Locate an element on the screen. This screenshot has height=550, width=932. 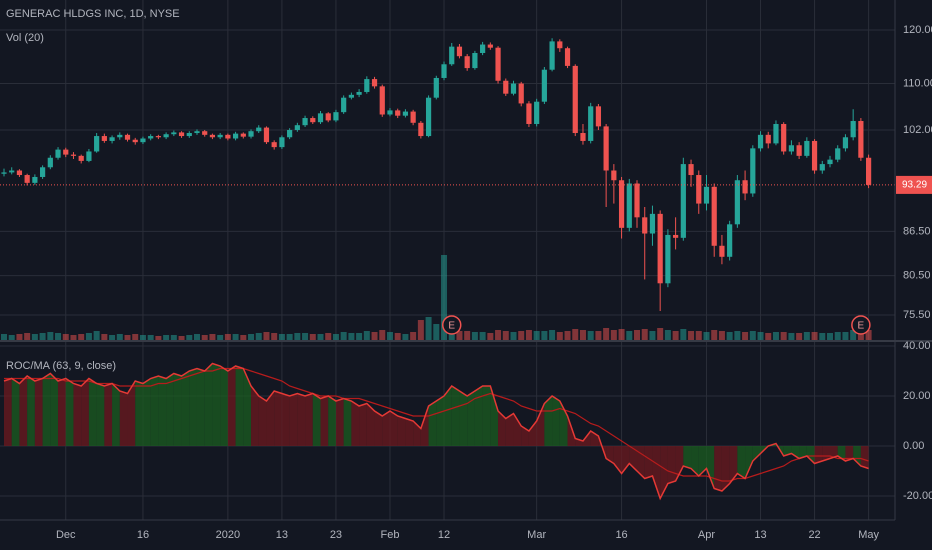
x-tick-label: May is located at coordinates (868, 535).